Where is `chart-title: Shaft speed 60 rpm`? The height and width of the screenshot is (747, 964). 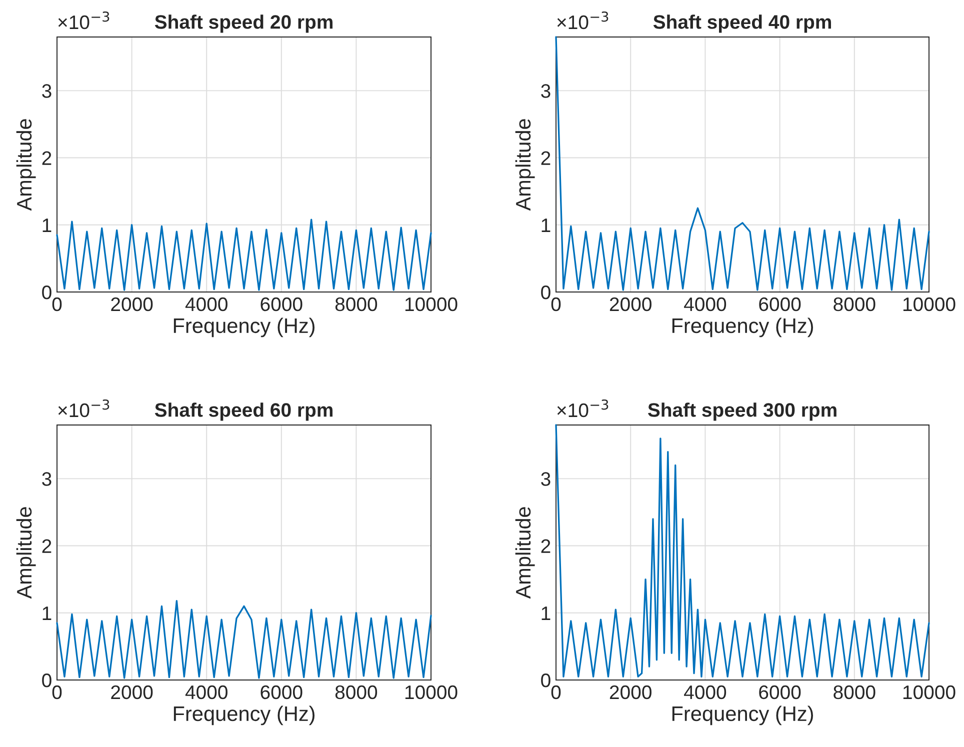 chart-title: Shaft speed 60 rpm is located at coordinates (243, 411).